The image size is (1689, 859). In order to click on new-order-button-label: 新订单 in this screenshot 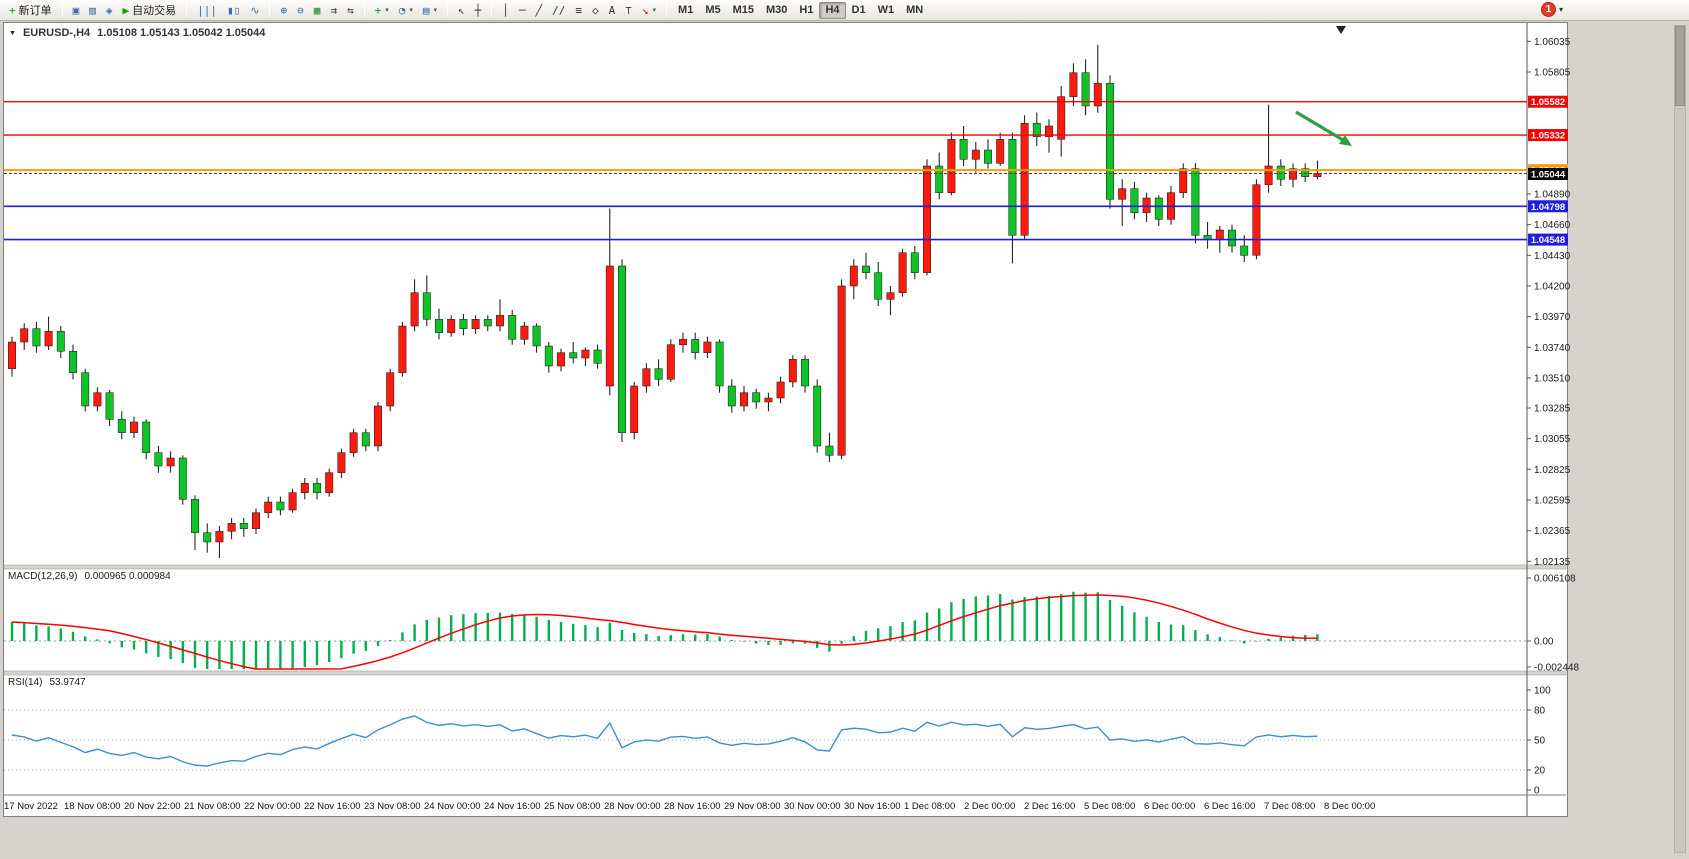, I will do `click(35, 11)`.